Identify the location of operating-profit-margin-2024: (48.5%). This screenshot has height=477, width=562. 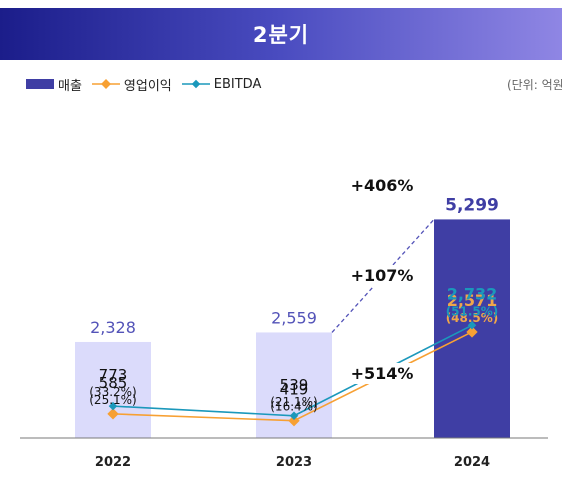
(472, 318).